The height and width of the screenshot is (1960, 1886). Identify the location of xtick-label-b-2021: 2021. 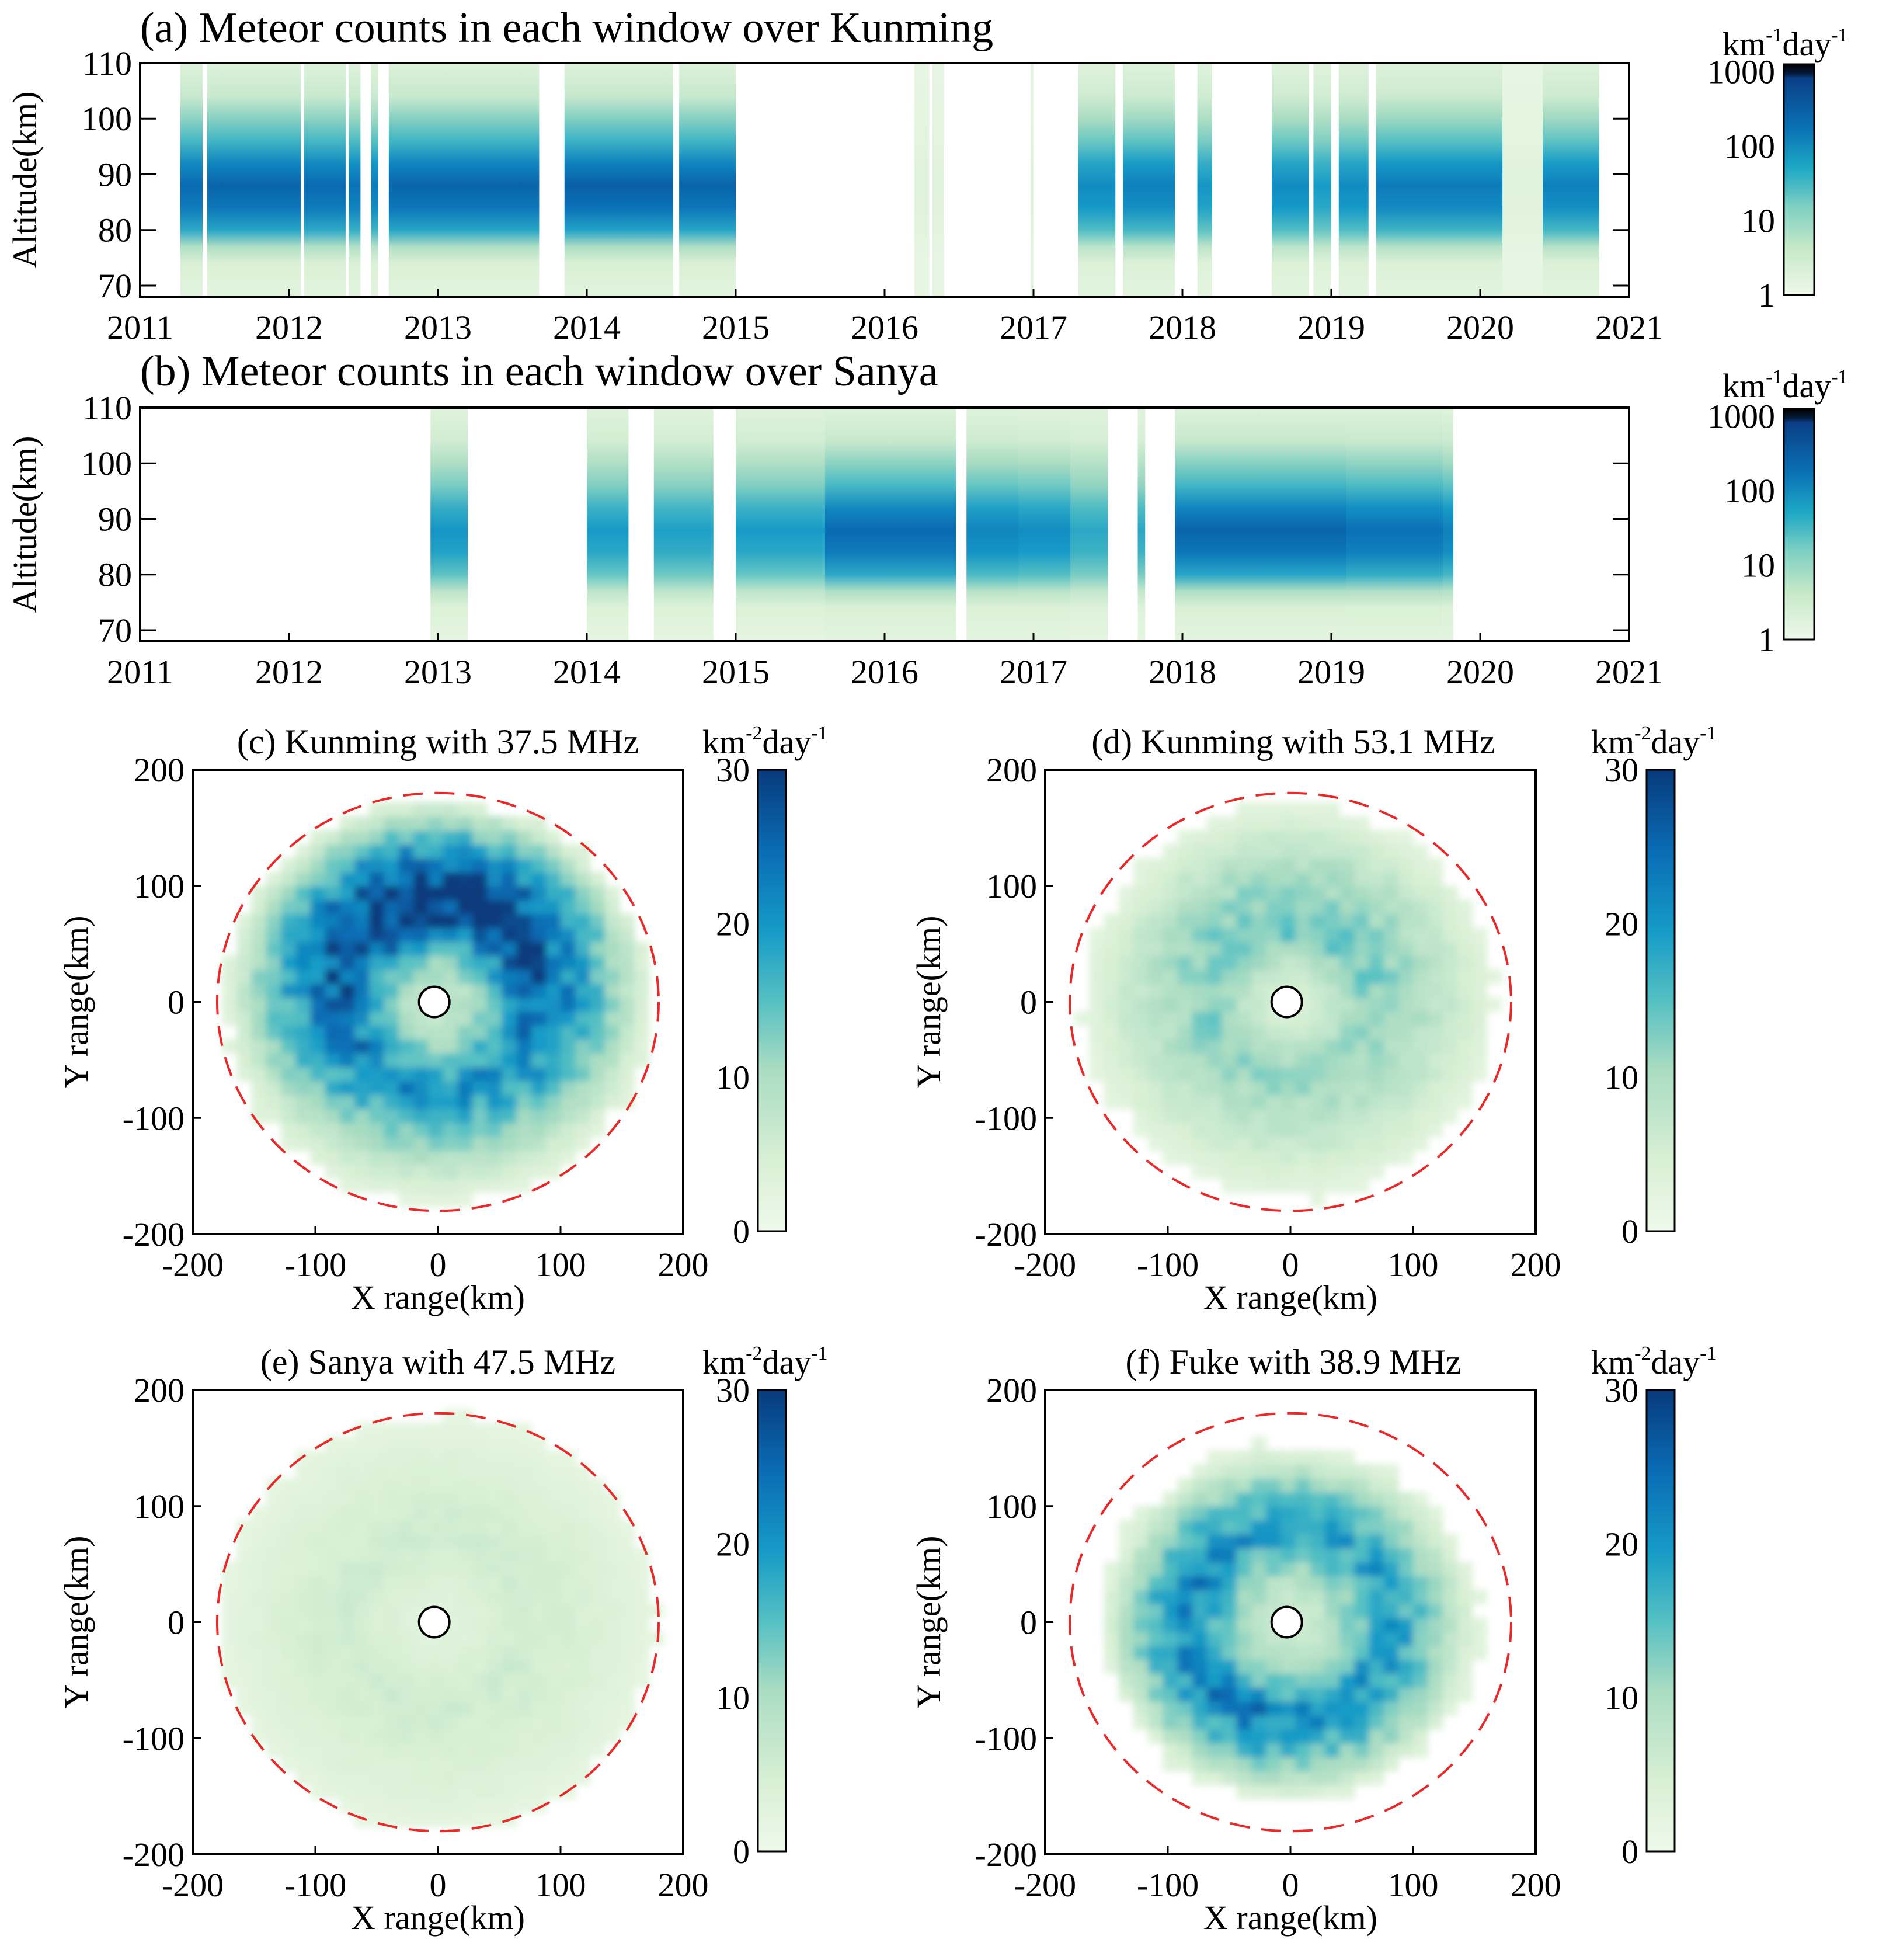
(1629, 672).